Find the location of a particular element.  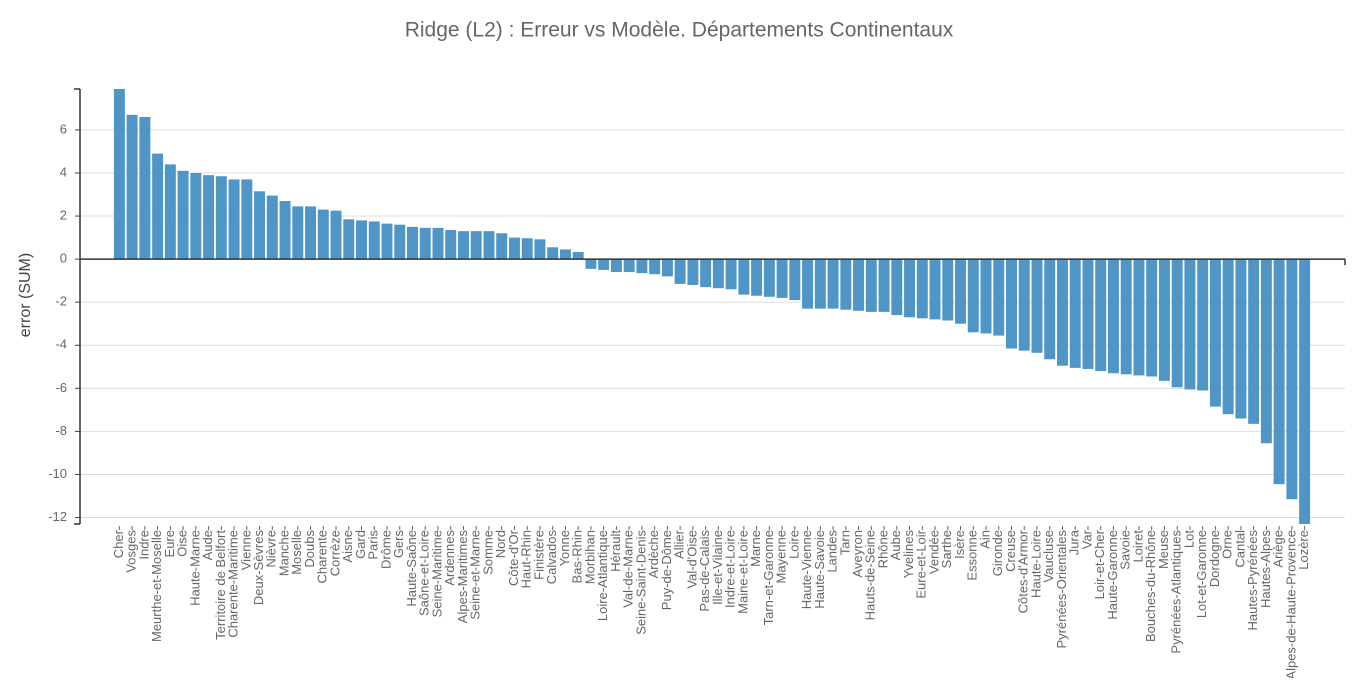

x-tick-label: Charente-Maritime is located at coordinates (233, 584).